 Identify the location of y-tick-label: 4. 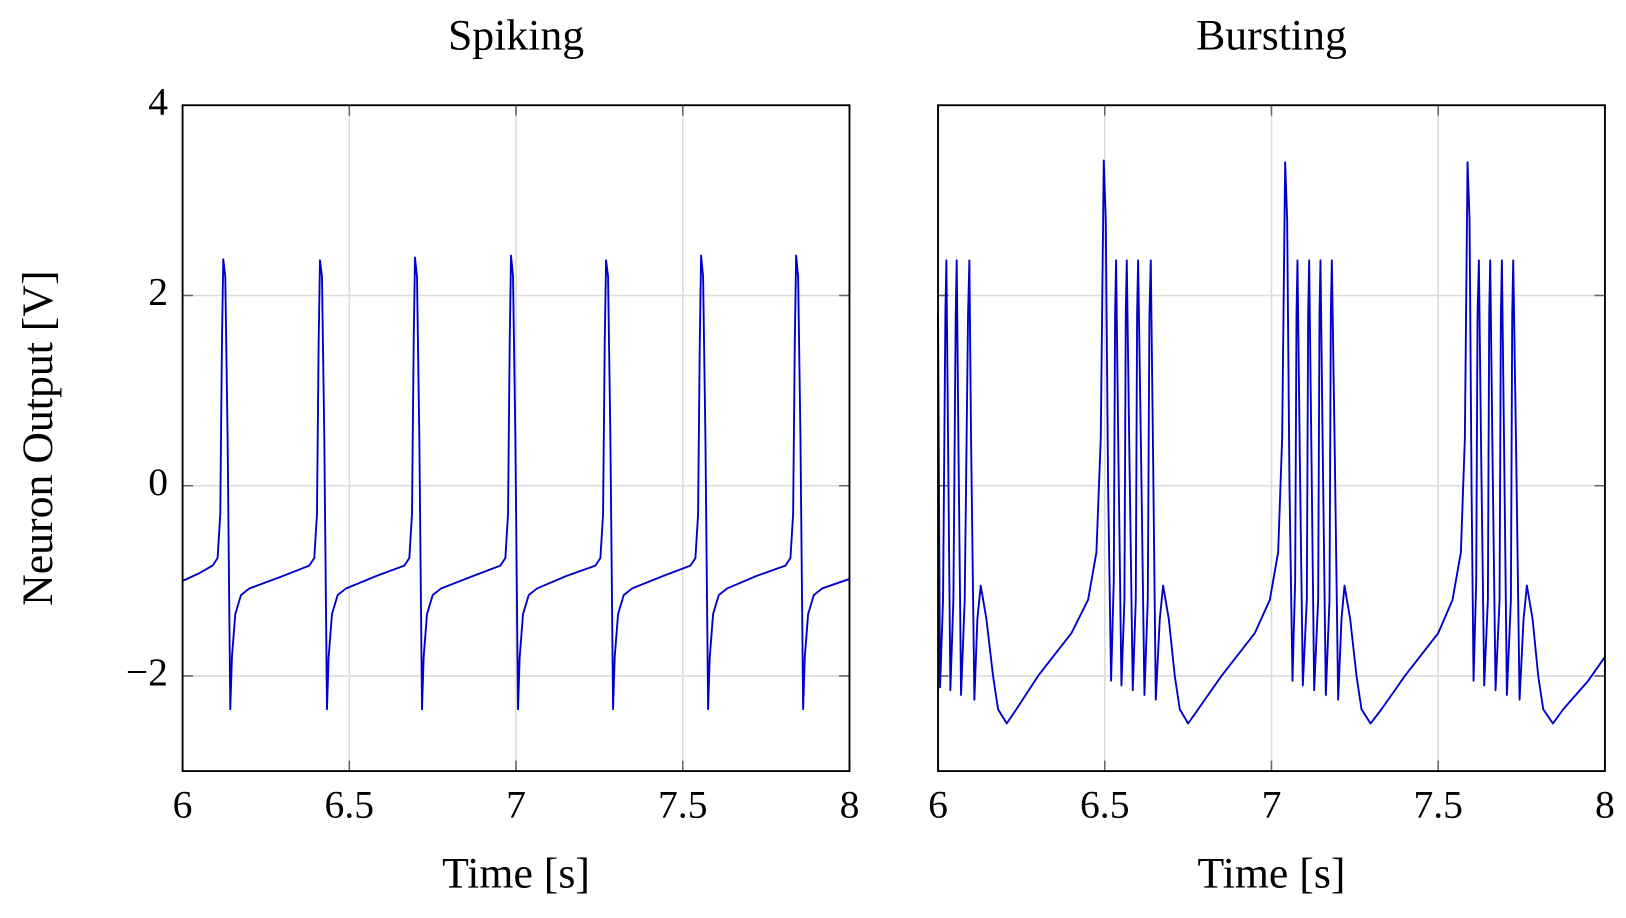
(158, 101).